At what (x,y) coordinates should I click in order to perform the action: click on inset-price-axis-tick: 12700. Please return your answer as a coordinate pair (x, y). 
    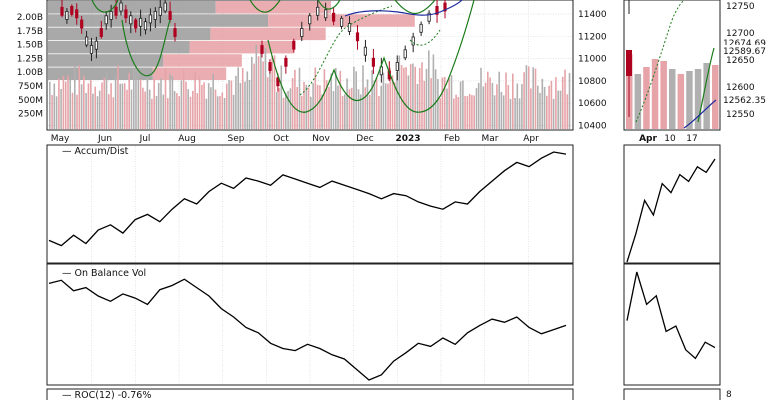
    Looking at the image, I should click on (740, 34).